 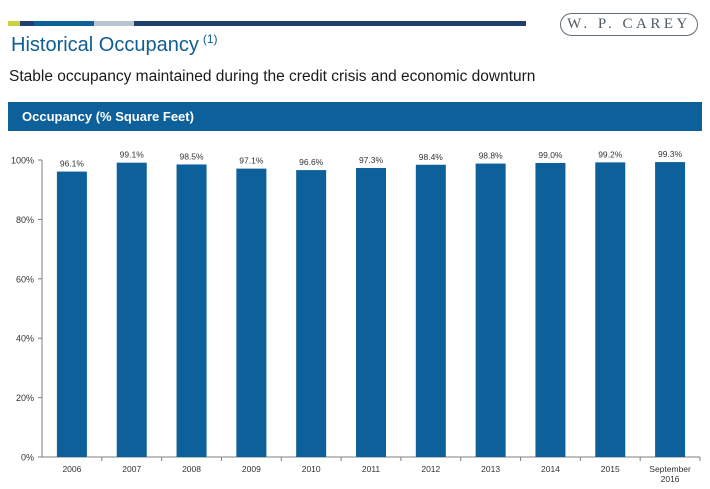 I want to click on x-tick-label: 2008, so click(x=191, y=469).